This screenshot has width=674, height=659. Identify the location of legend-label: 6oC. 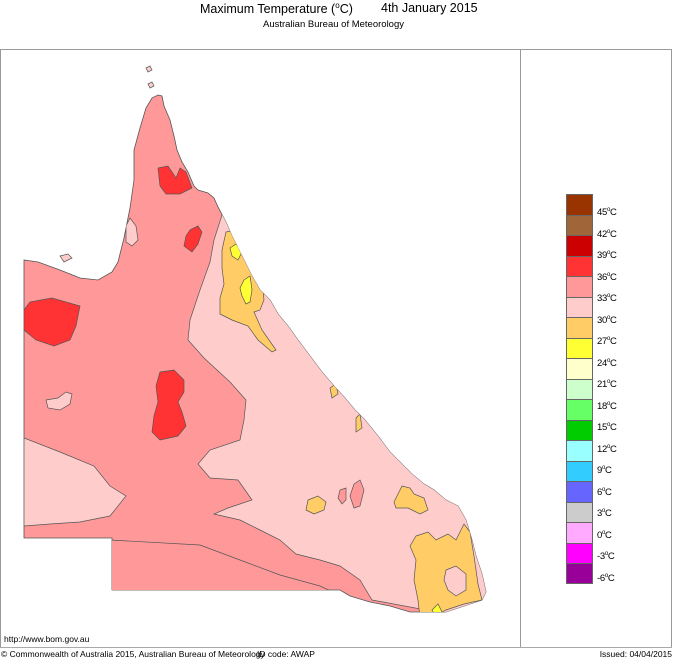
(604, 492).